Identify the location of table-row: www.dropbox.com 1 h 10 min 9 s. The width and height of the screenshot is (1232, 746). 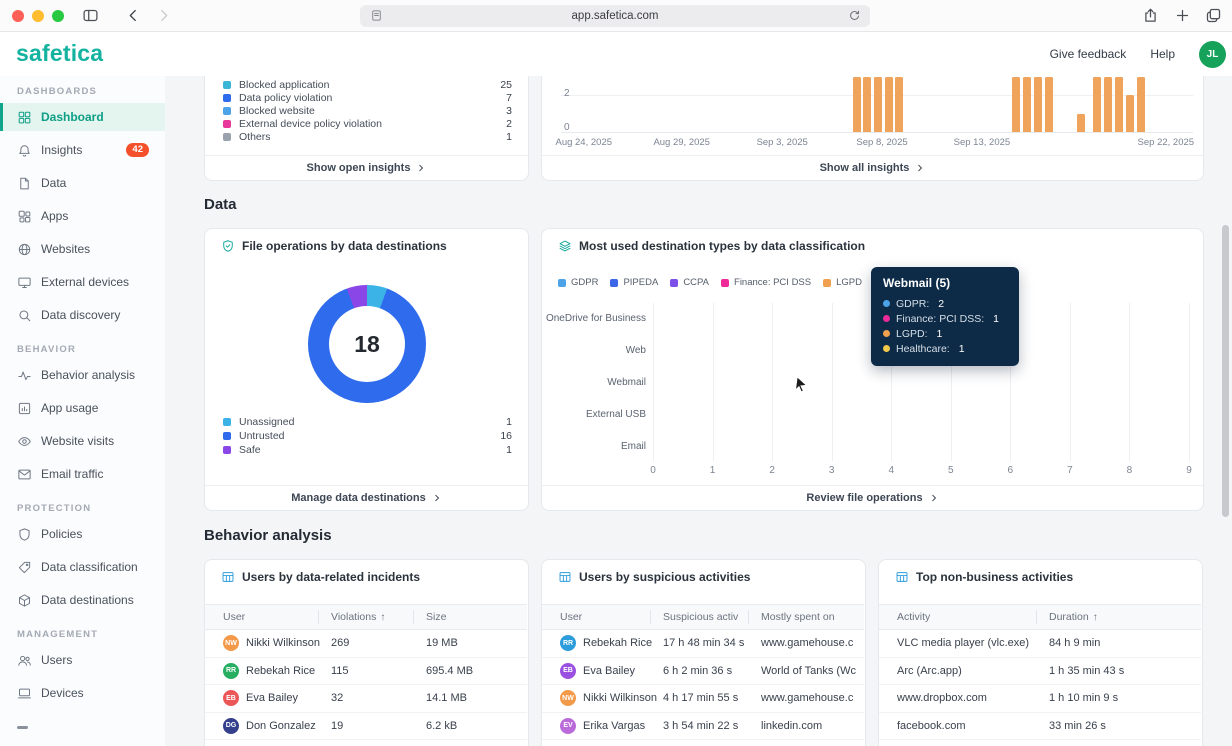
(1040, 699).